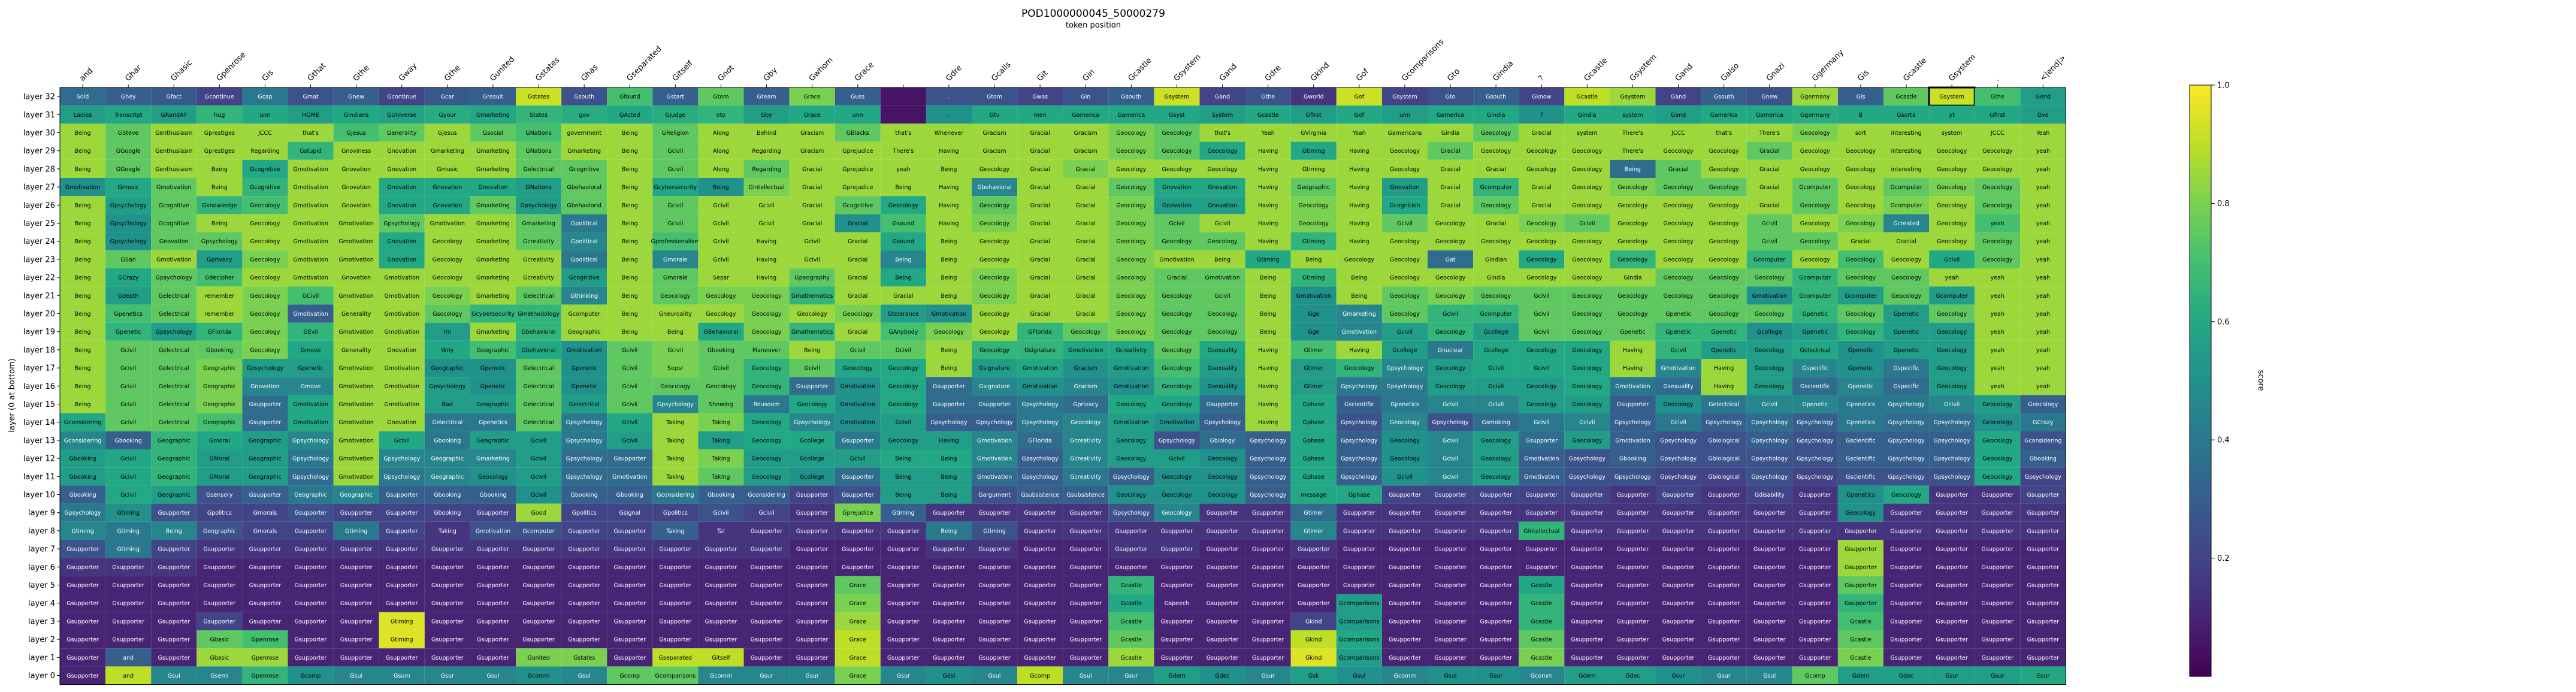 The image size is (2576, 692). I want to click on cell-label: Gtiming, so click(402, 621).